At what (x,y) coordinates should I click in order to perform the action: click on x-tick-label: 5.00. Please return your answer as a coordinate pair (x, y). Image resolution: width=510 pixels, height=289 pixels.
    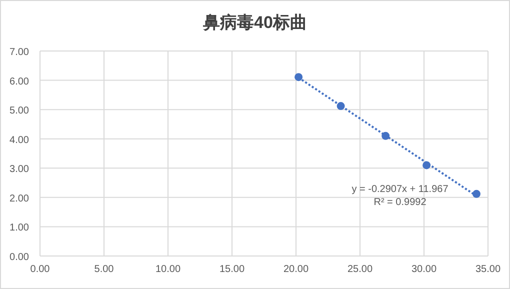
    Looking at the image, I should click on (104, 269).